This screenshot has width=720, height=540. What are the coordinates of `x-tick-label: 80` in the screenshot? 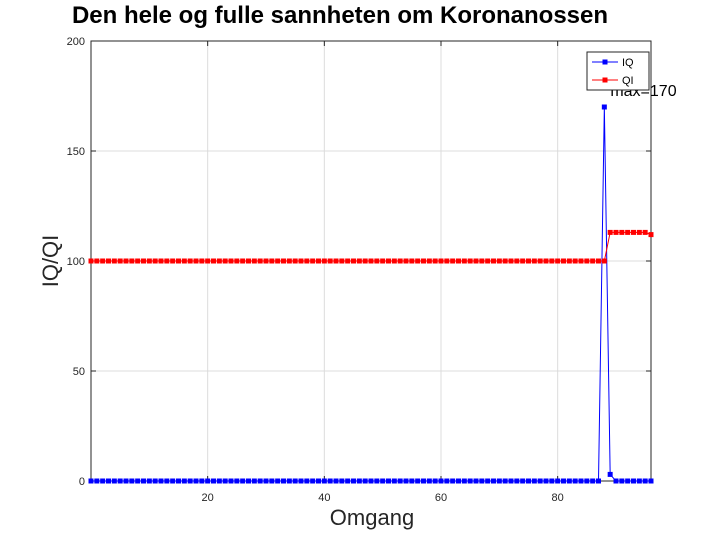 It's located at (558, 498).